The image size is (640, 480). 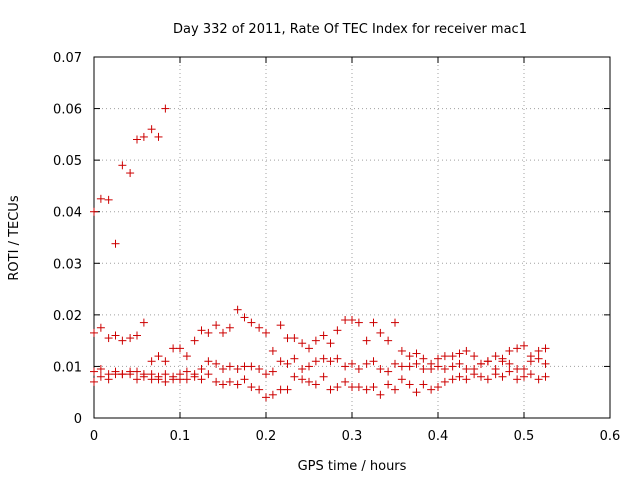 What do you see at coordinates (524, 436) in the screenshot?
I see `x-tick-label: 0.5` at bounding box center [524, 436].